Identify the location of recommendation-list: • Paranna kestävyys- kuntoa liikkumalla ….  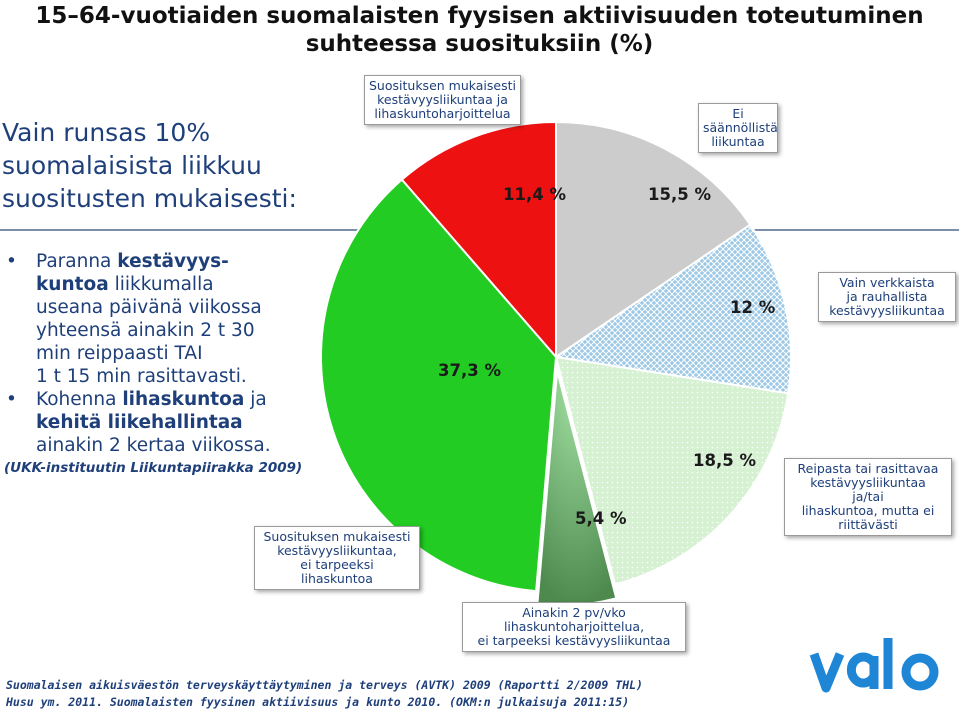
(167, 364).